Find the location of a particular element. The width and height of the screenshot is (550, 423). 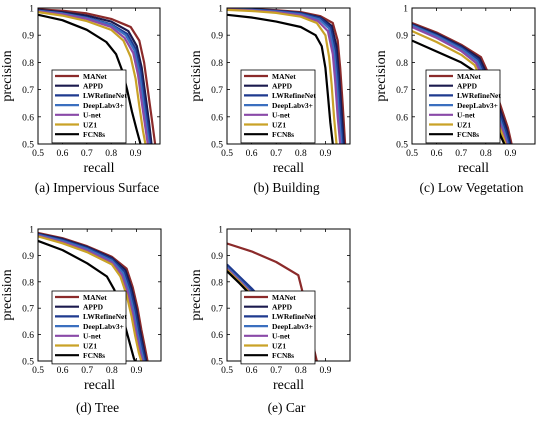

panel-caption: (c) Low Vegetation is located at coordinates (472, 187).